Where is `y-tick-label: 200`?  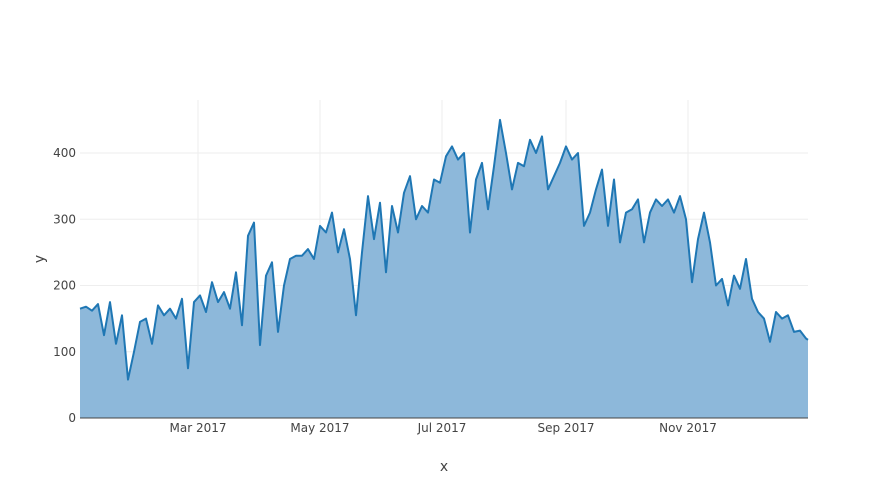
y-tick-label: 200 is located at coordinates (64, 286).